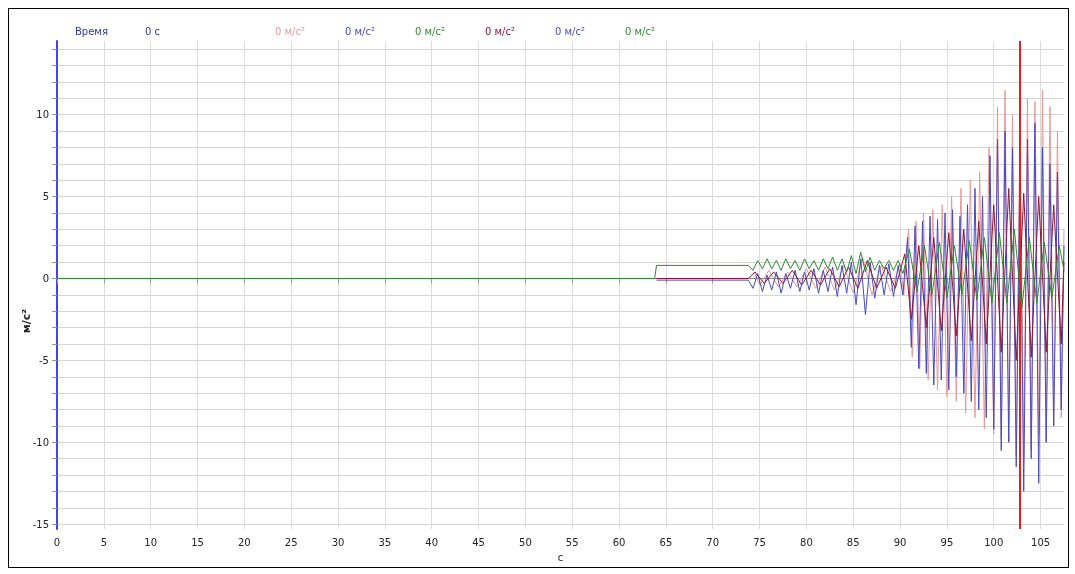 The width and height of the screenshot is (1075, 574). I want to click on x-tick-label: 85, so click(853, 542).